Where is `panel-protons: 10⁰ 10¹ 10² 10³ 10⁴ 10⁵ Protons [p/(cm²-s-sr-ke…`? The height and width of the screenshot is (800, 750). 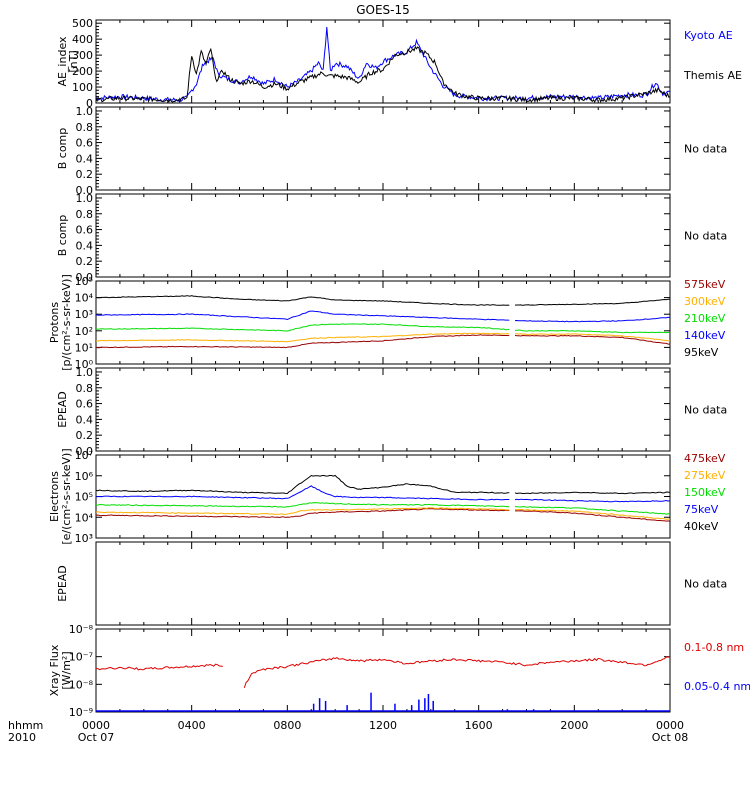
panel-protons: 10⁰ 10¹ 10² 10³ 10⁴ 10⁵ Protons [p/(cm²-s-sr-ke… is located at coordinates (387, 322).